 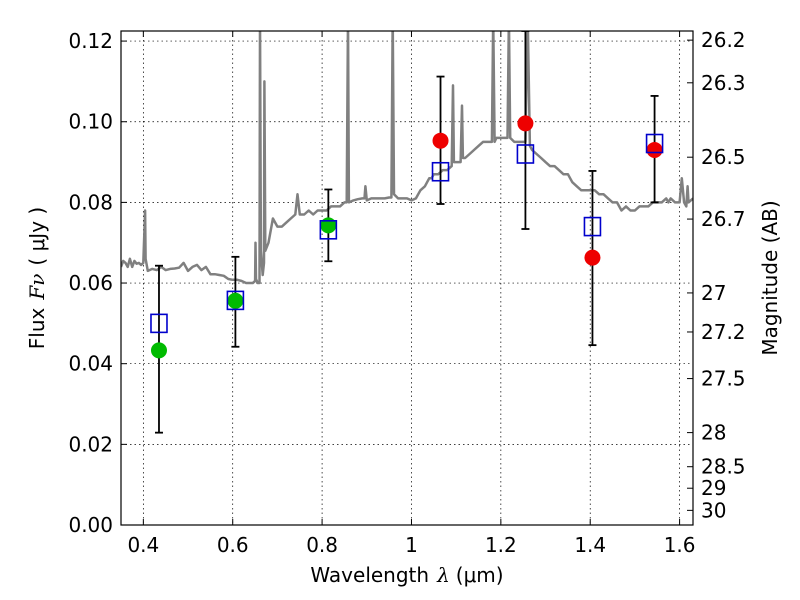 I want to click on y-axis-ticks: 0.00 0.02 0.04 0.06 0.08 0.10 0.12, so click(x=97, y=283).